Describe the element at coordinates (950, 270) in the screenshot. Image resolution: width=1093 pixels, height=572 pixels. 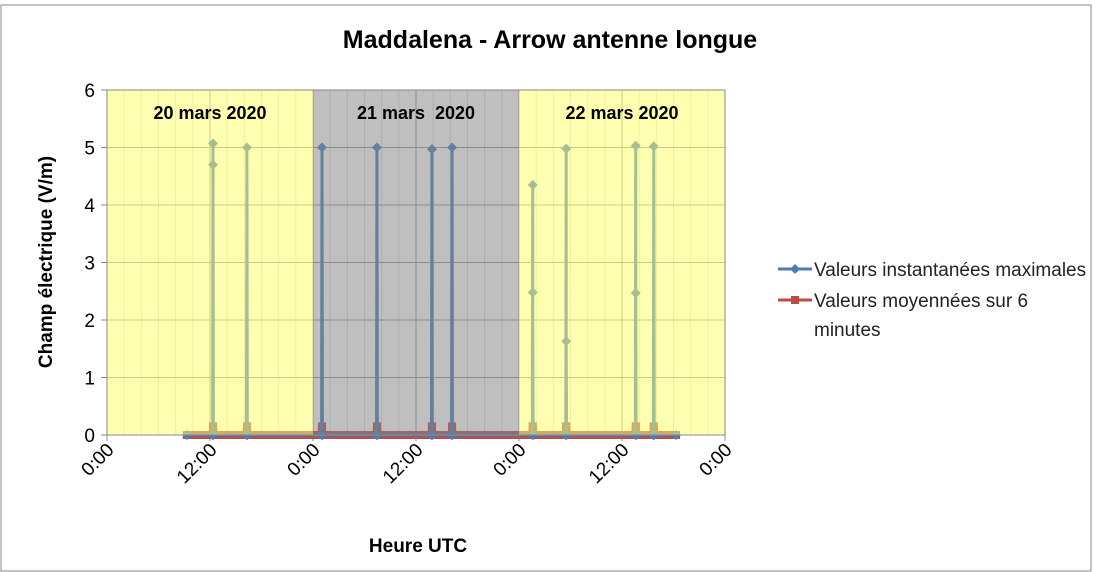
I see `legend-label: Valeurs instantanées maximales` at that location.